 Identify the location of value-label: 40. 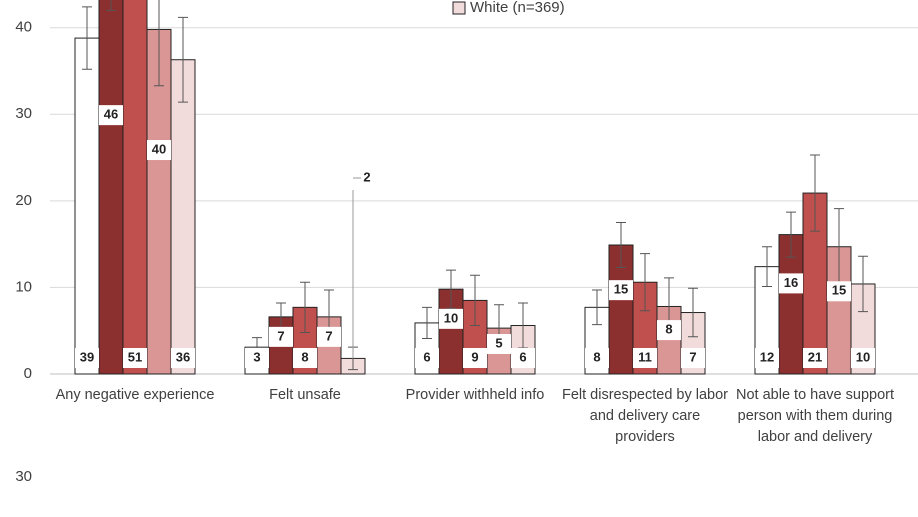
(159, 148).